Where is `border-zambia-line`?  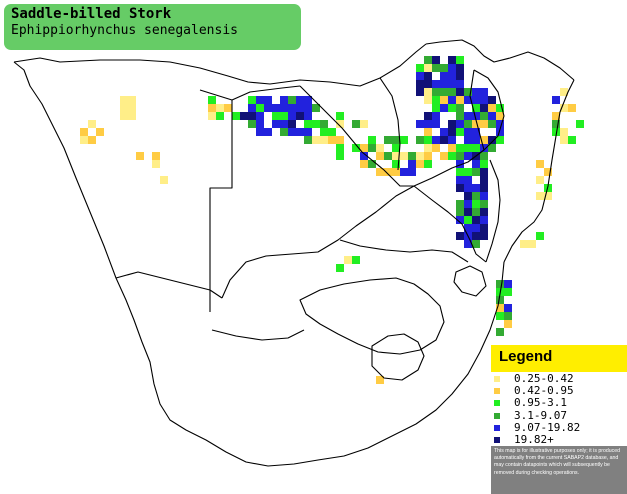
border-zambia-line is located at coordinates (390, 124).